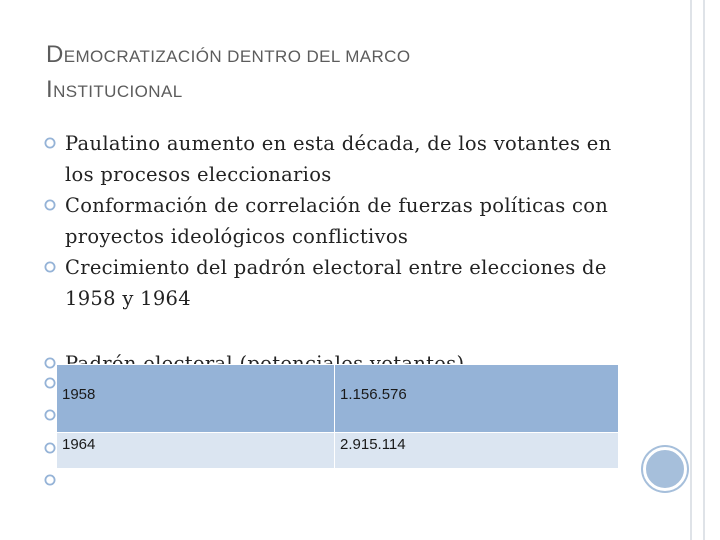  What do you see at coordinates (55, 54) in the screenshot?
I see `title-initial-1: D` at bounding box center [55, 54].